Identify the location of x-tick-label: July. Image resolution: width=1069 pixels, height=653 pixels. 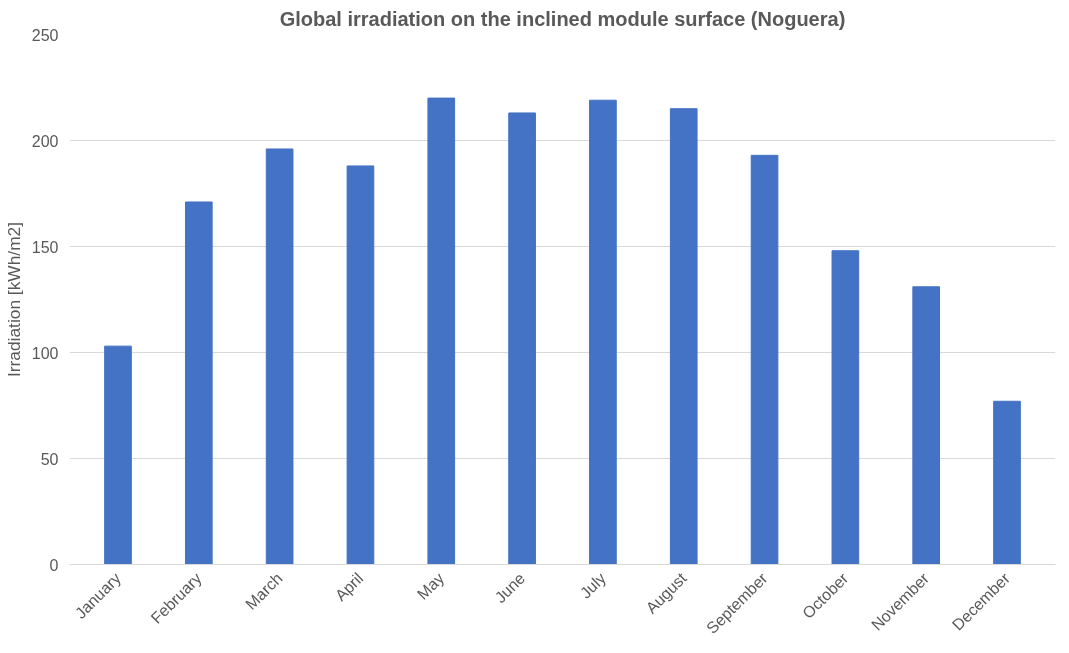
(592, 585).